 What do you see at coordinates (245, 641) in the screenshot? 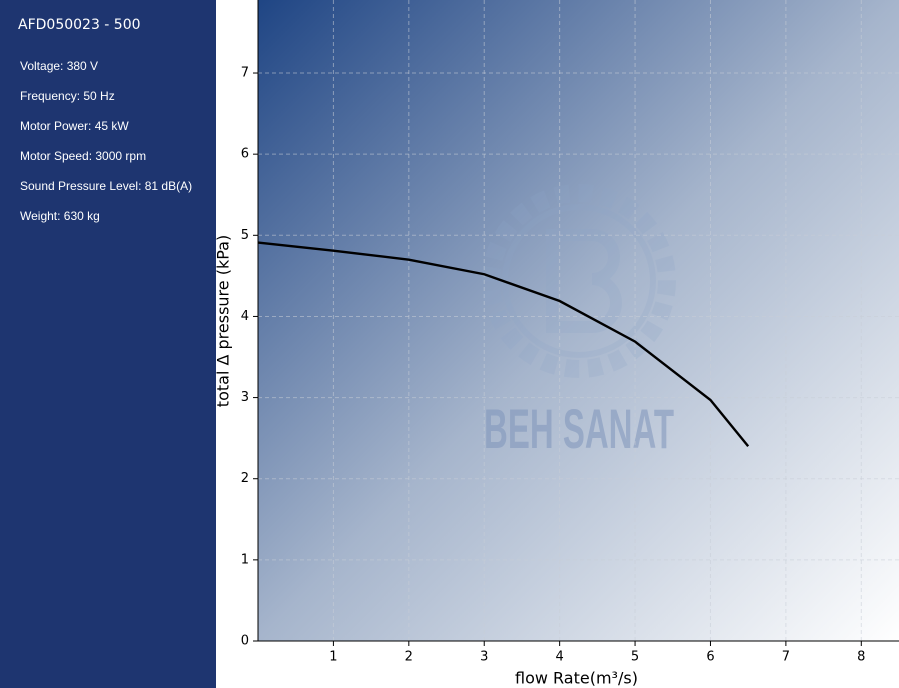
I see `y-tick-label: 0` at bounding box center [245, 641].